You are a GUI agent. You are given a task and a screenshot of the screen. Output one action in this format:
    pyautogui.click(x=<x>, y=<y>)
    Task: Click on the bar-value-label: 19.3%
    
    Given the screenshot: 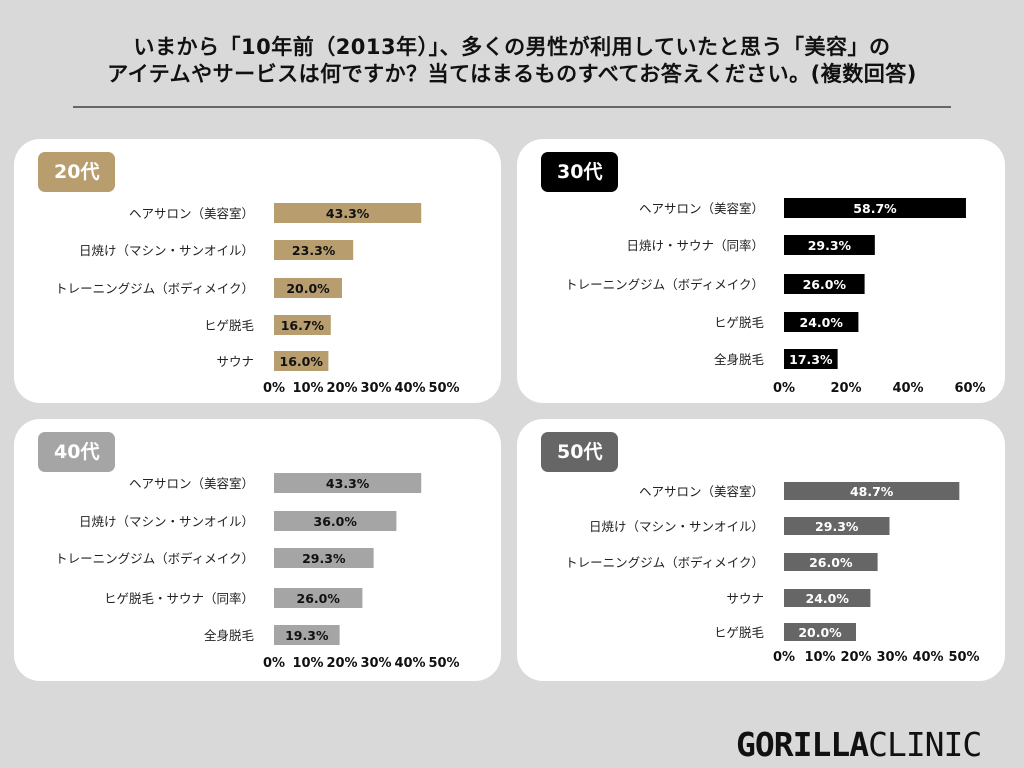 What is the action you would take?
    pyautogui.click(x=307, y=635)
    